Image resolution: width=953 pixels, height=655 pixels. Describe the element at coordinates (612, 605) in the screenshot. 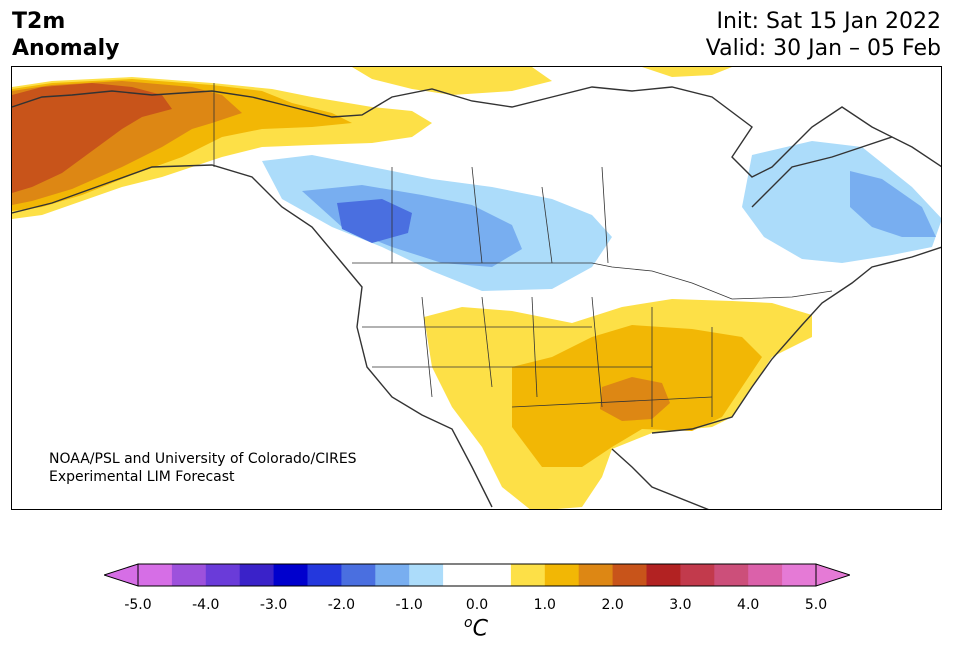

I see `colorbar-tick-label: 2.0` at that location.